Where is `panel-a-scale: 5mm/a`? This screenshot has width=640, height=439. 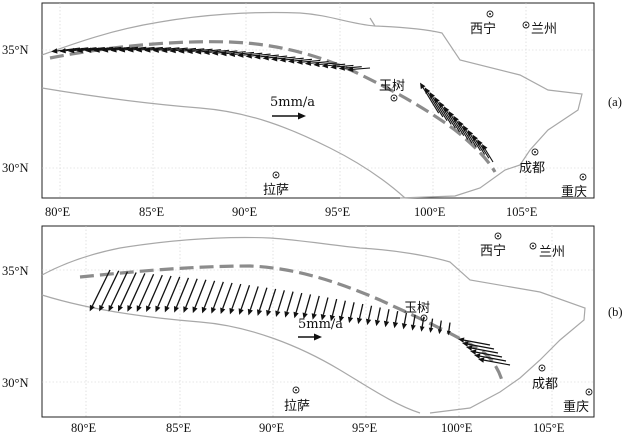 panel-a-scale: 5mm/a is located at coordinates (292, 107).